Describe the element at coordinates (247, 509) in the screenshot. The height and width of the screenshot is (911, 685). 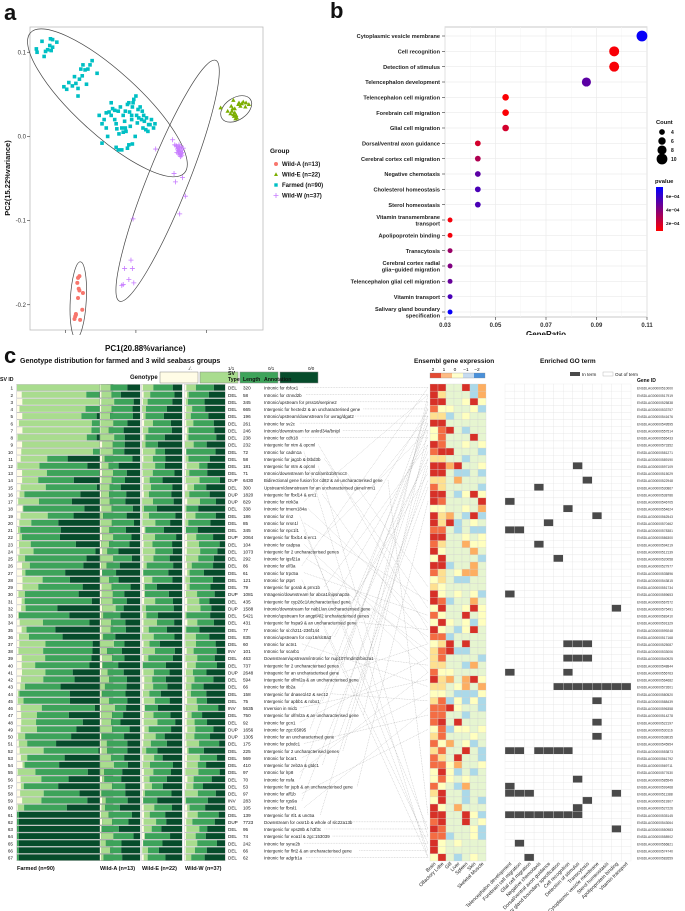
I see `sv-length: 338` at that location.